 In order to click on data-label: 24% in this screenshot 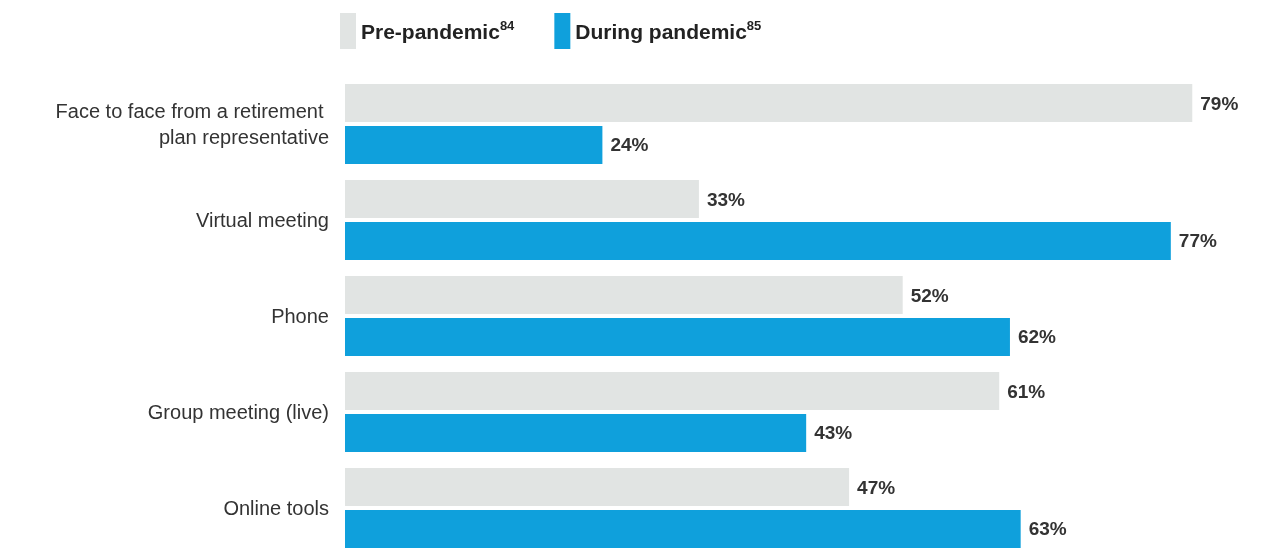, I will do `click(629, 145)`.